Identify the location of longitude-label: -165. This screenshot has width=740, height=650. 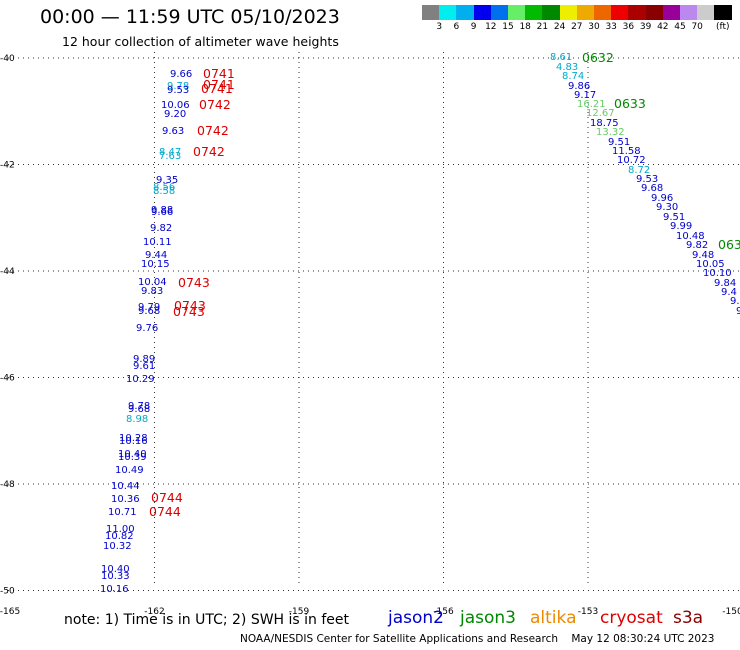
(10, 612).